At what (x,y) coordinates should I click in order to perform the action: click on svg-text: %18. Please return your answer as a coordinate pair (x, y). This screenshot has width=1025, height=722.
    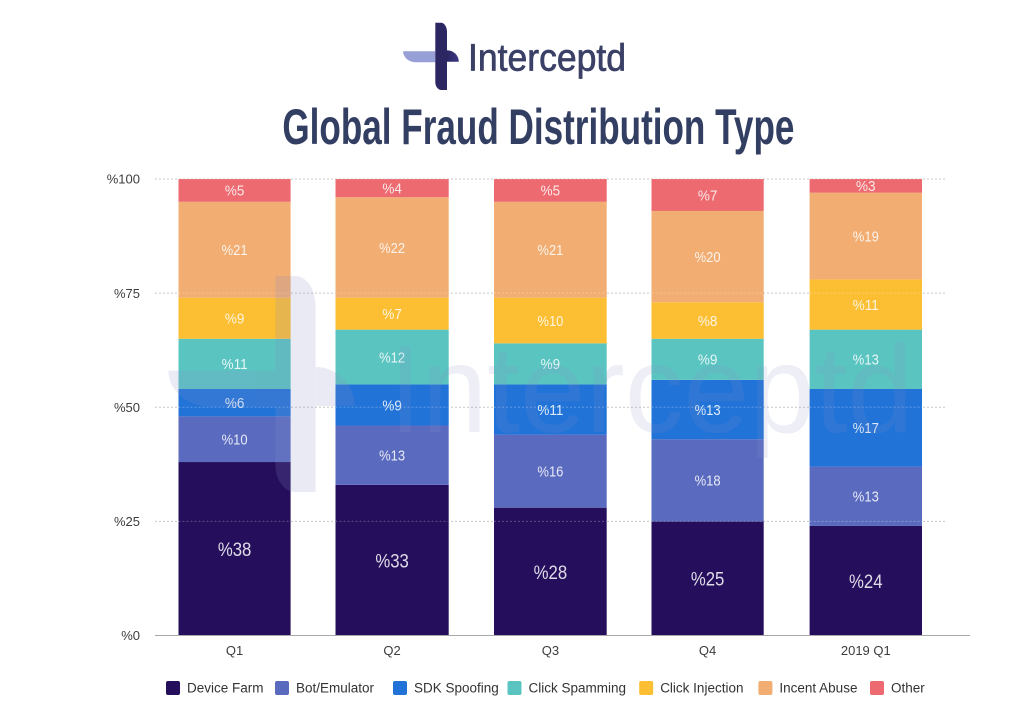
    Looking at the image, I should click on (708, 482).